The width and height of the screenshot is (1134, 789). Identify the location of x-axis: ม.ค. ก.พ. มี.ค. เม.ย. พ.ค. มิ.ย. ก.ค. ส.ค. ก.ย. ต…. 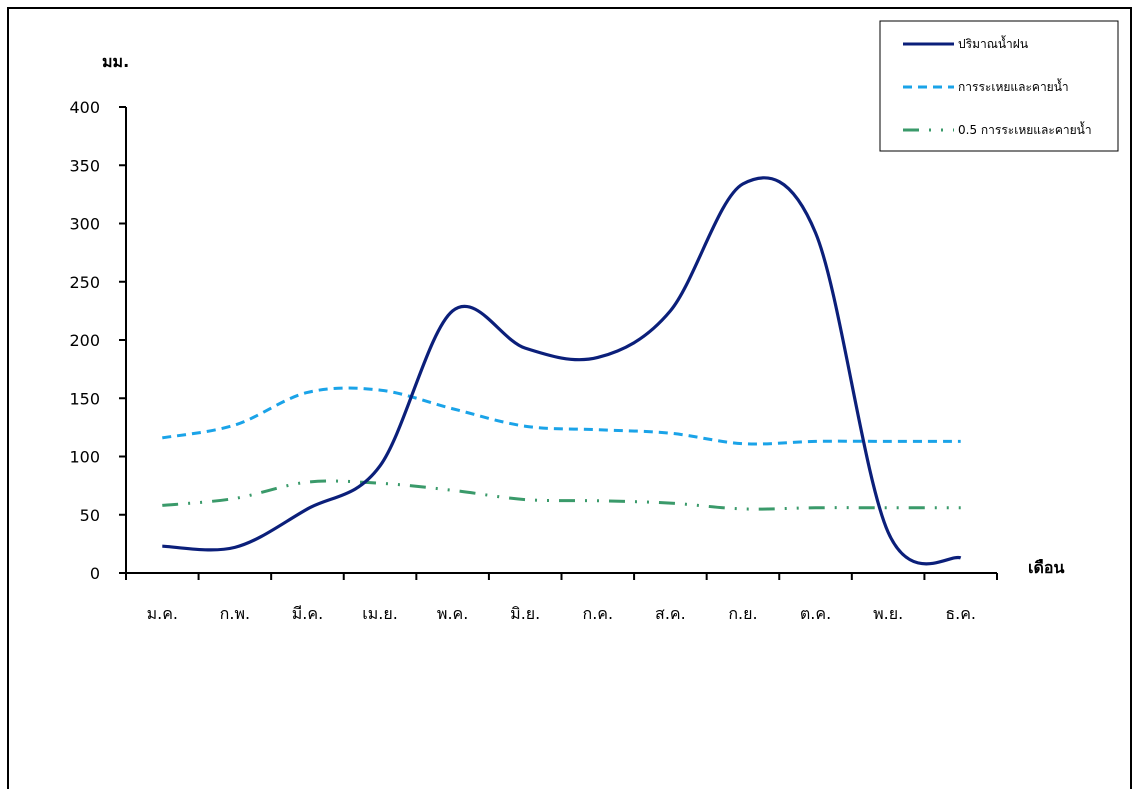
(561, 597).